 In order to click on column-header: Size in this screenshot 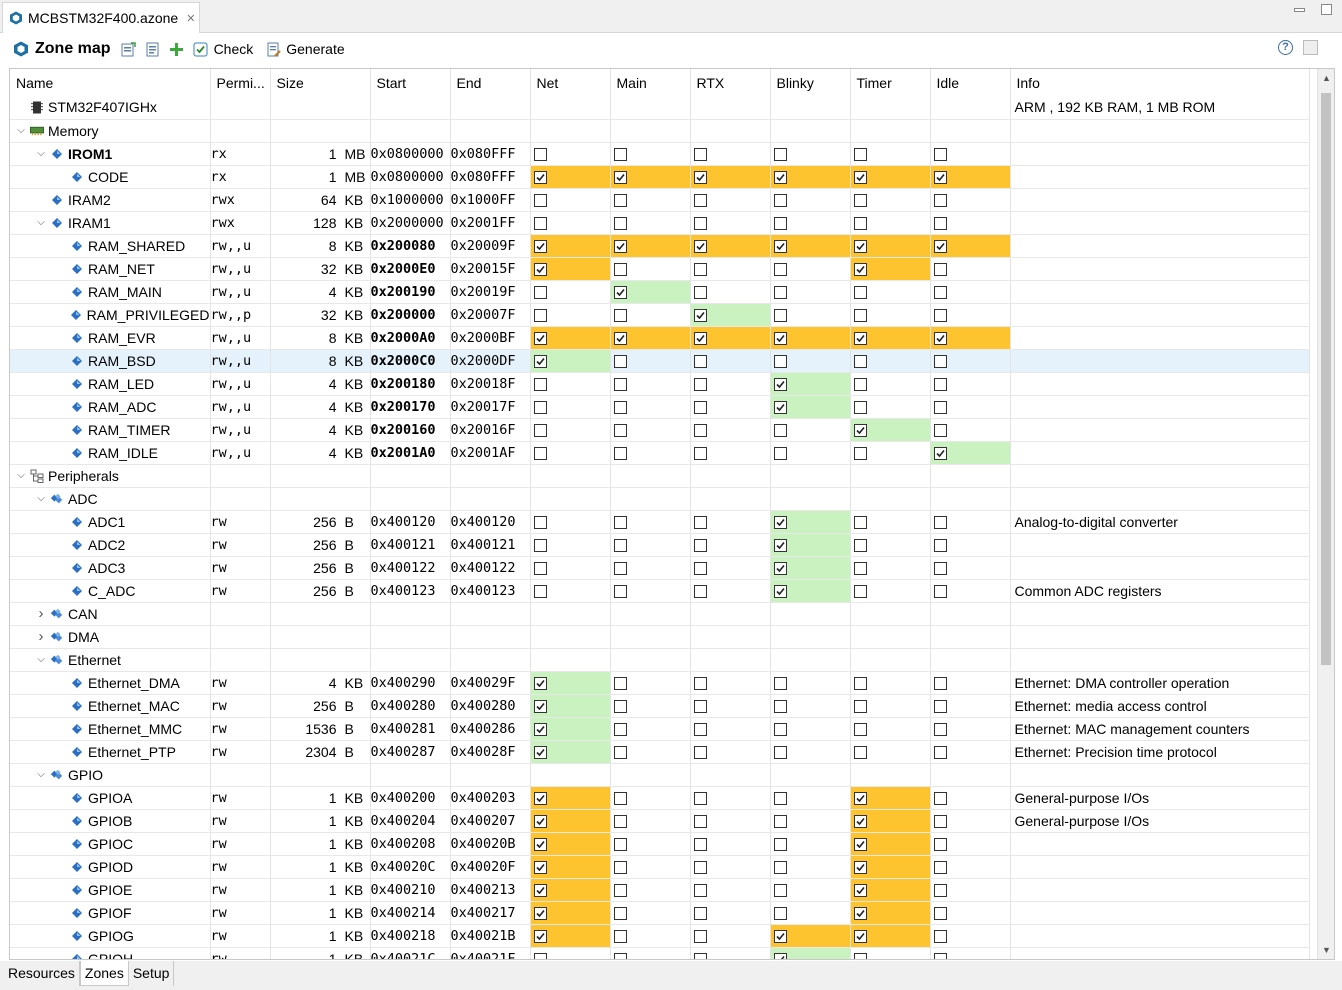, I will do `click(320, 82)`.